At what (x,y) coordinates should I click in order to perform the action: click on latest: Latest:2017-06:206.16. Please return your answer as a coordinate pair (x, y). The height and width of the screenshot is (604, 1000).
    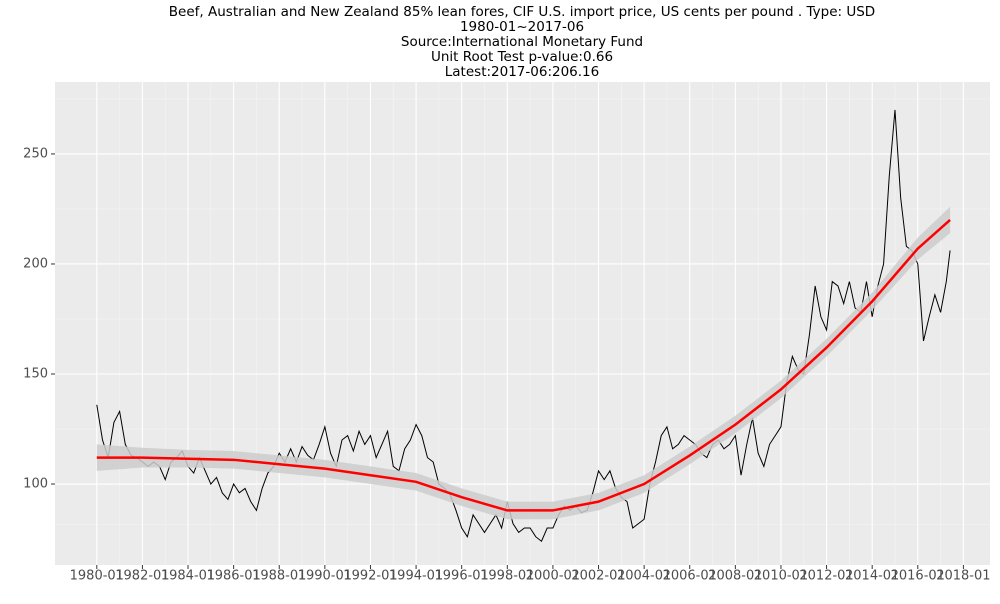
    Looking at the image, I should click on (522, 72).